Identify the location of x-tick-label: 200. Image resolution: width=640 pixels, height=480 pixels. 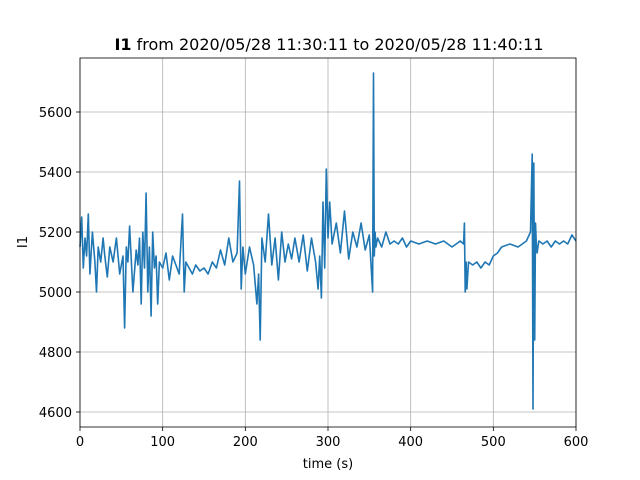
(245, 442).